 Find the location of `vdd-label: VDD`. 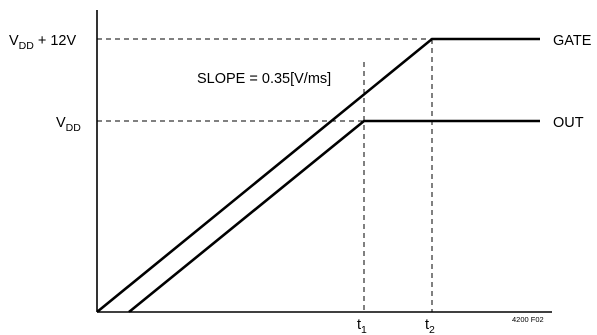

vdd-label: VDD is located at coordinates (68, 124).